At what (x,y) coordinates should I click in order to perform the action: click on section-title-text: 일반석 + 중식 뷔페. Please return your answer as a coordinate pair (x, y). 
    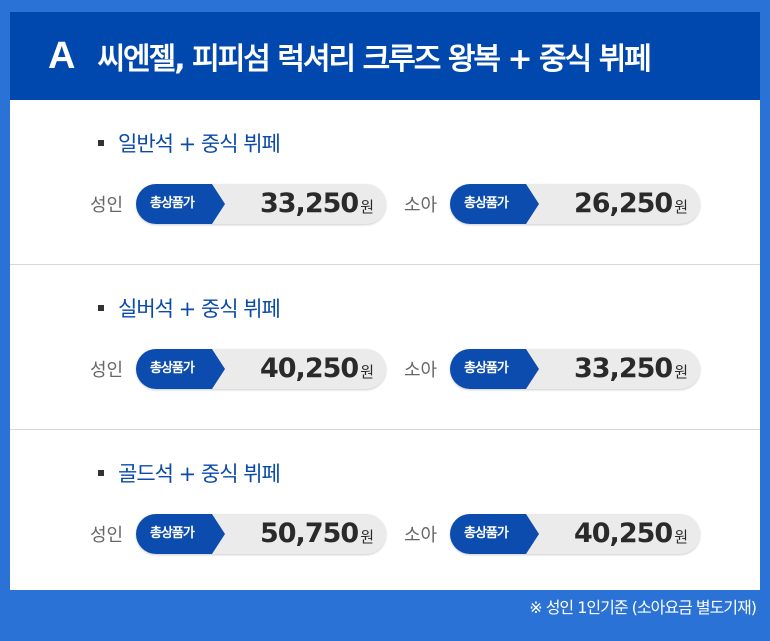
    Looking at the image, I should click on (199, 144).